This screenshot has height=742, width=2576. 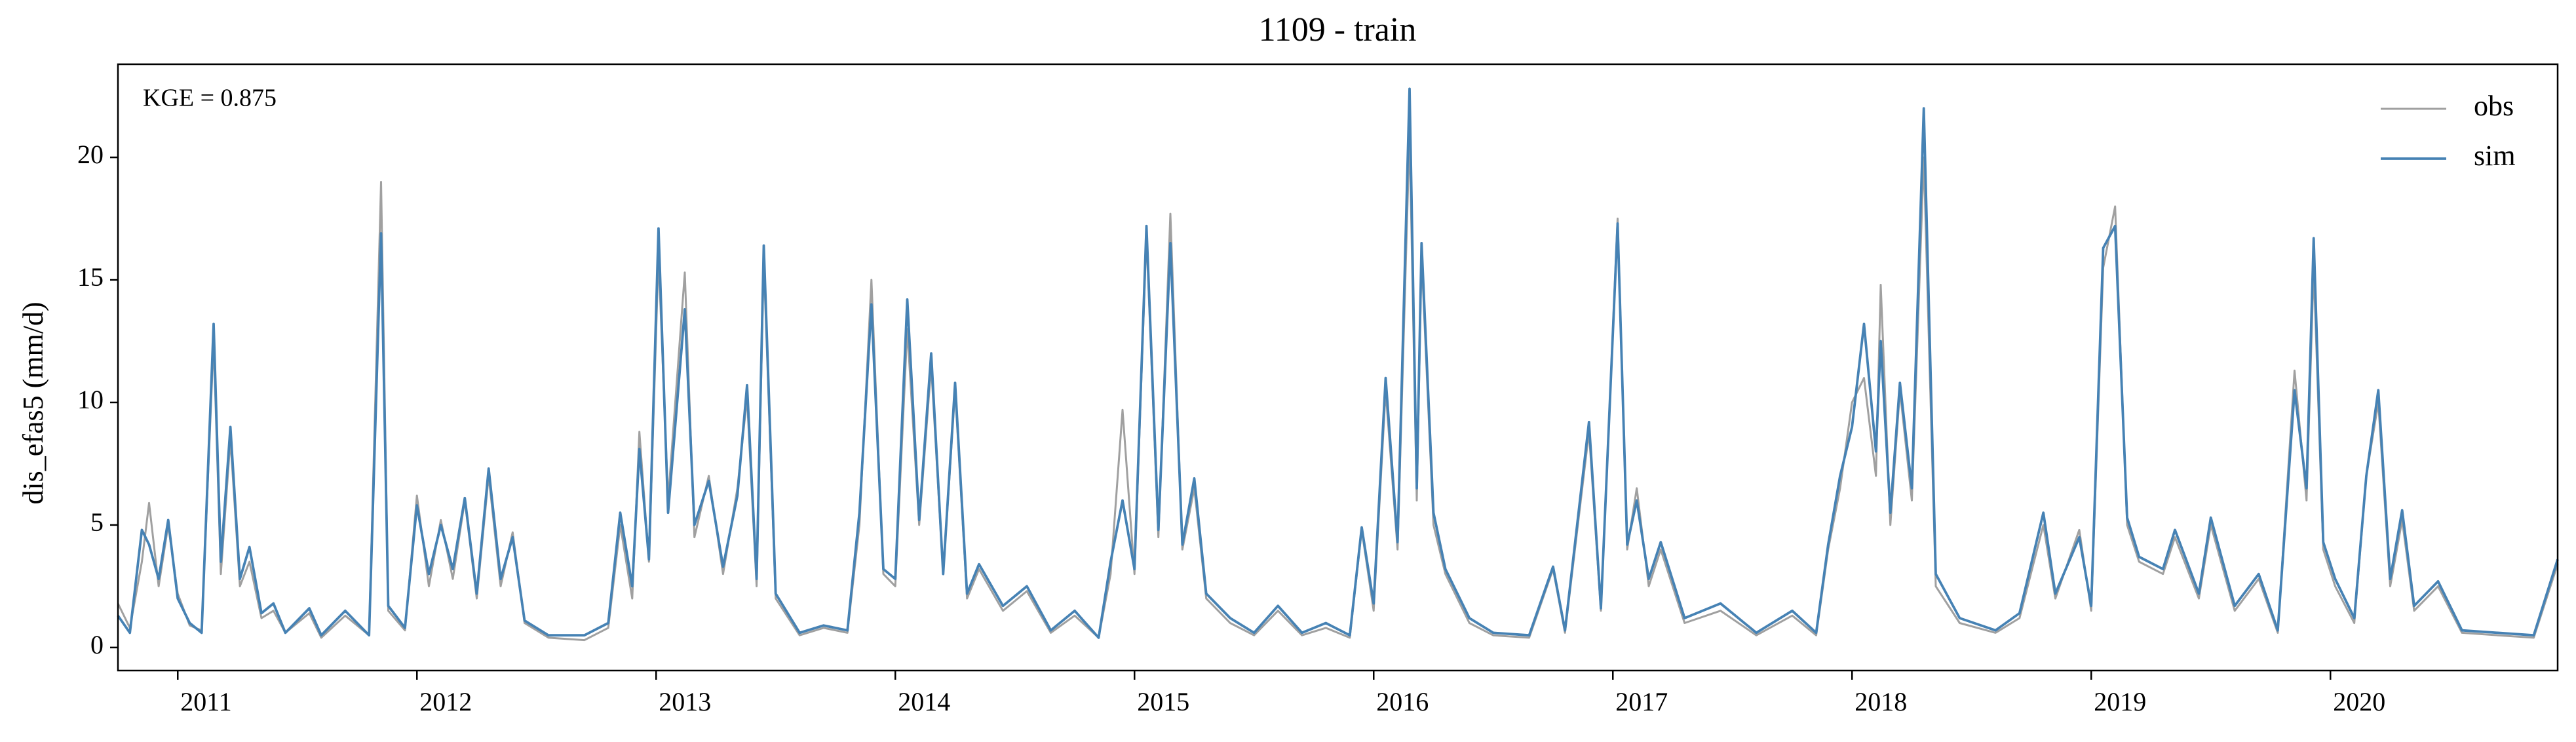 What do you see at coordinates (210, 98) in the screenshot?
I see `annotation: KGE = 0.875` at bounding box center [210, 98].